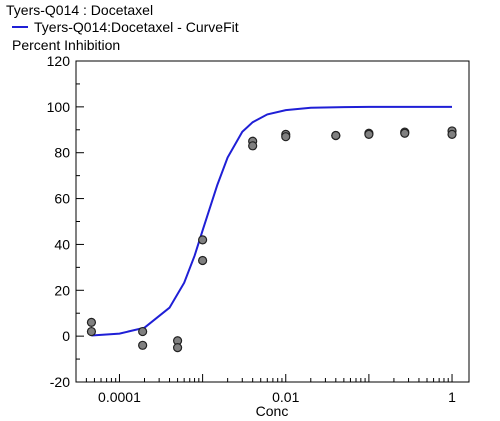 The width and height of the screenshot is (500, 421). I want to click on y-tick-label: 100, so click(59, 107).